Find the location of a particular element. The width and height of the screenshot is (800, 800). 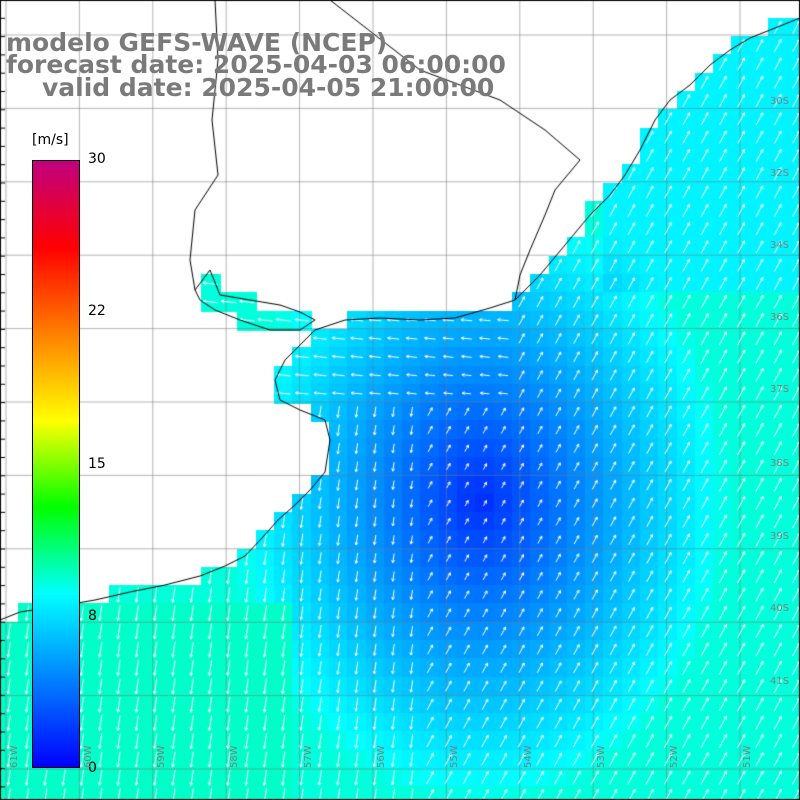

colorbar-gradient is located at coordinates (56, 464).